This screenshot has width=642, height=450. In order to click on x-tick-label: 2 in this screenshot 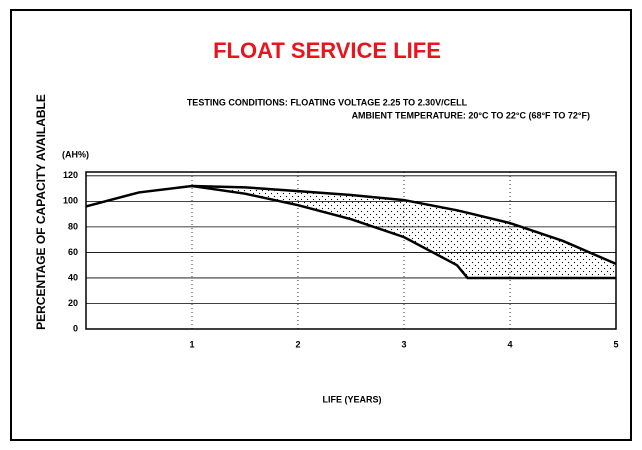, I will do `click(297, 344)`.